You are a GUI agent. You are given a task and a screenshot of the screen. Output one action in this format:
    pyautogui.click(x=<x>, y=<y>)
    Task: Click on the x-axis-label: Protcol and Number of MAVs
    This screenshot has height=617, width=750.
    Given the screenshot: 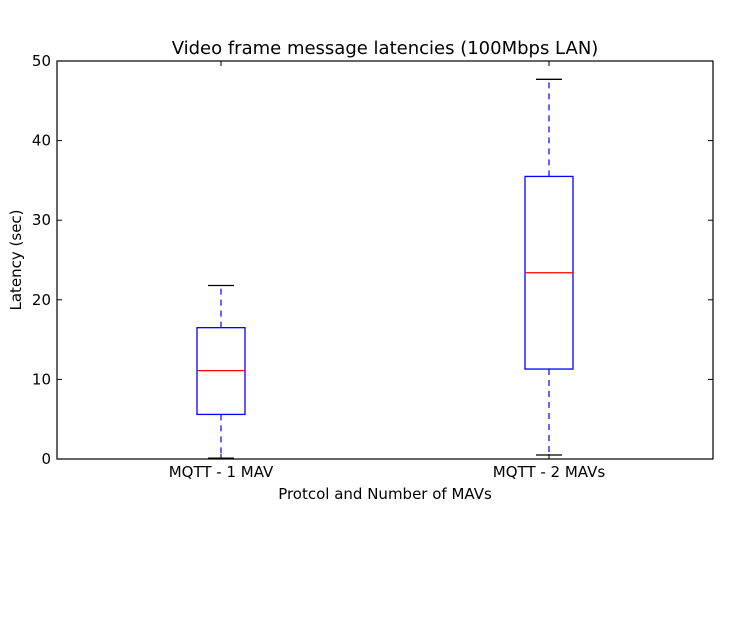 What is the action you would take?
    pyautogui.click(x=385, y=494)
    